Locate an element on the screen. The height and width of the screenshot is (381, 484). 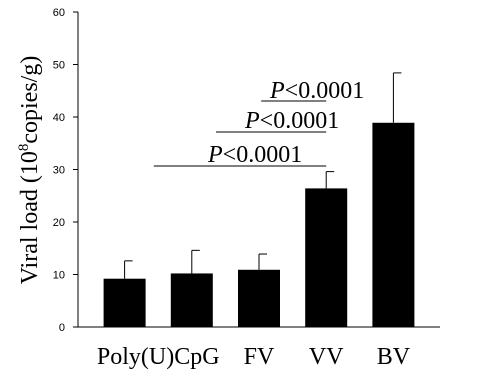
y-tick-label: 30 is located at coordinates (59, 171).